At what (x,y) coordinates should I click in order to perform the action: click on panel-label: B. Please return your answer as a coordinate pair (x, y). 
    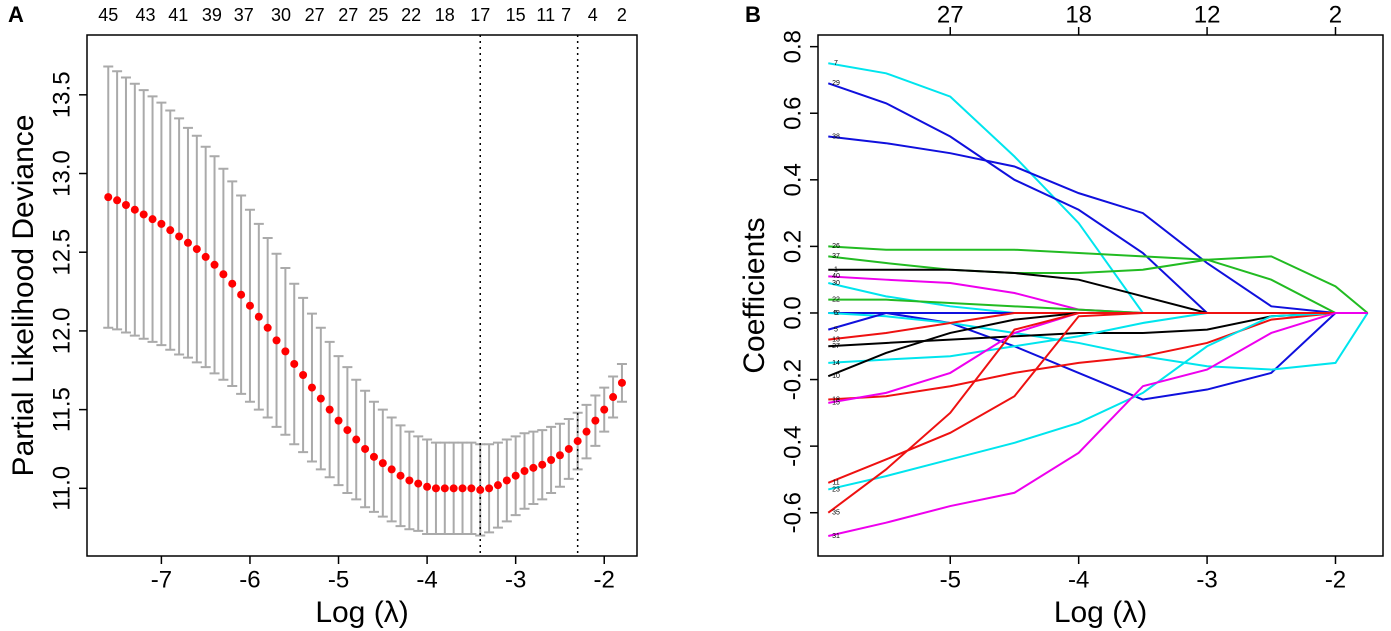
    Looking at the image, I should click on (753, 14).